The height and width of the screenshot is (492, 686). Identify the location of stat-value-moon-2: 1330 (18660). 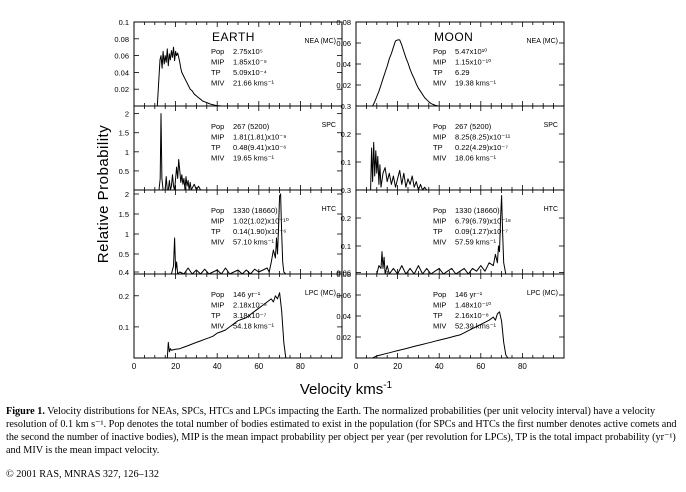
(477, 210).